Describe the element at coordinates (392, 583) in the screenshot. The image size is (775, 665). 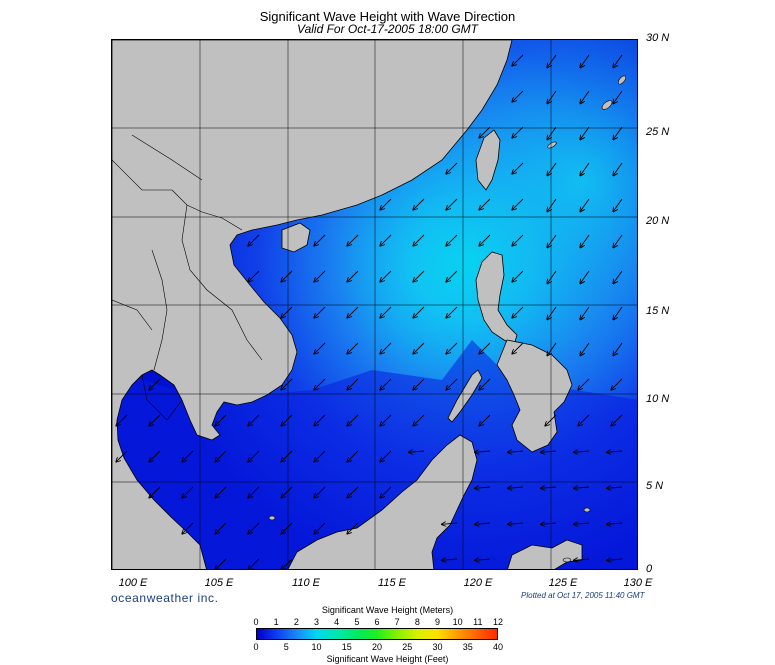
I see `lon-label-115e: 115 E` at that location.